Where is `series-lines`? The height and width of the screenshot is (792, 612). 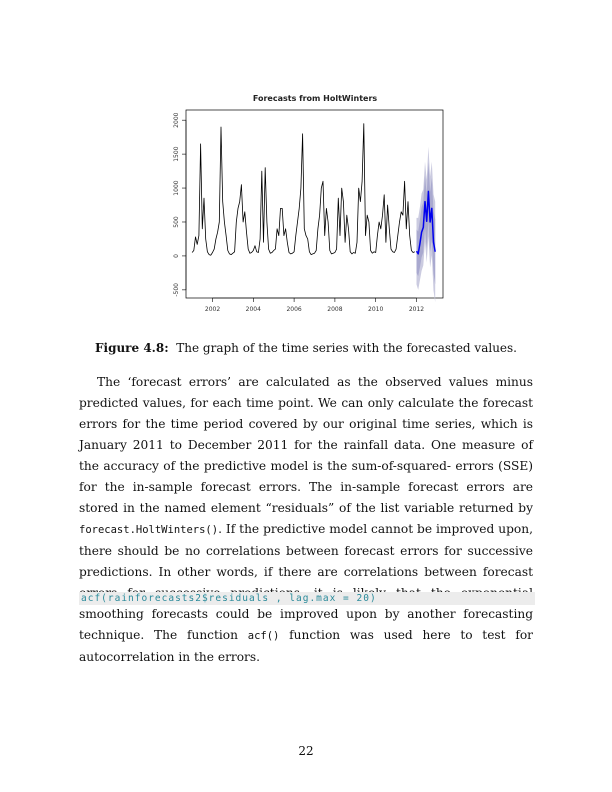
series-lines is located at coordinates (313, 189).